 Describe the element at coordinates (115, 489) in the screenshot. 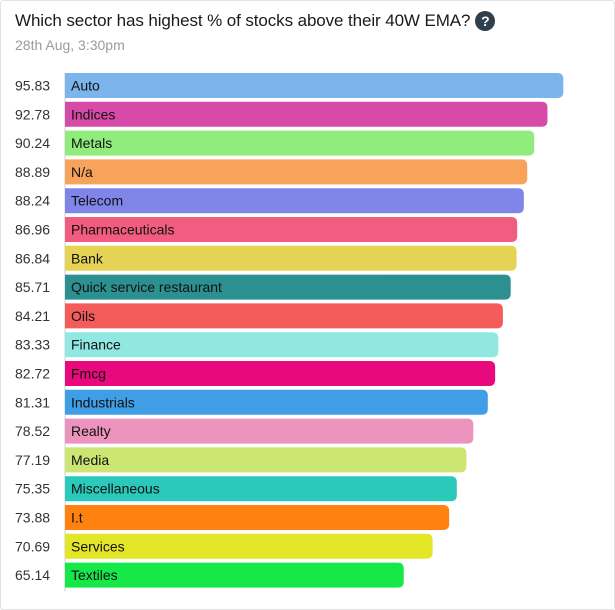

I see `category-label: Miscellaneous` at that location.